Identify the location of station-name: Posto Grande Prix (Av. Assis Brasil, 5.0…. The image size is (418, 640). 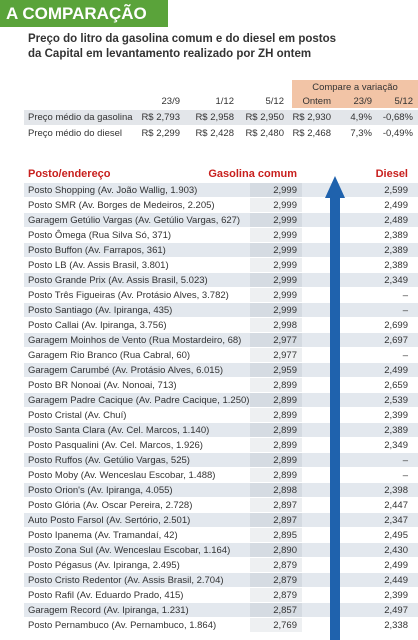
(118, 280).